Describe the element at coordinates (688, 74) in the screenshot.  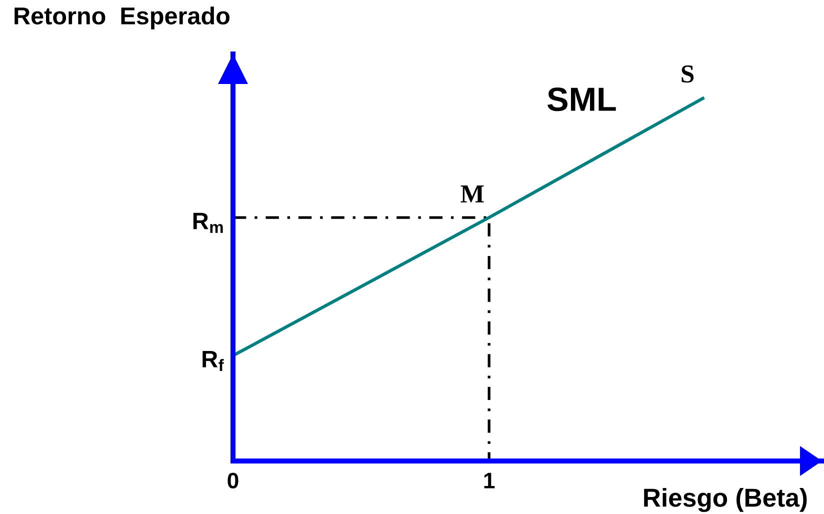
I see `annotation: S` at that location.